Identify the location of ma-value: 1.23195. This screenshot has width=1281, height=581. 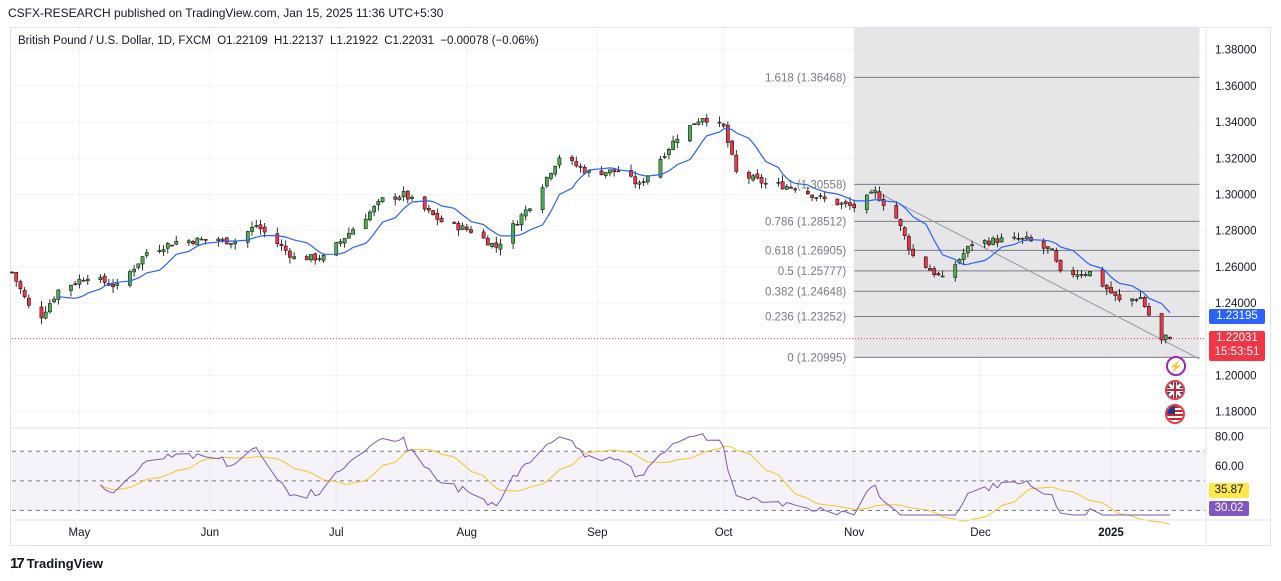
(1237, 316).